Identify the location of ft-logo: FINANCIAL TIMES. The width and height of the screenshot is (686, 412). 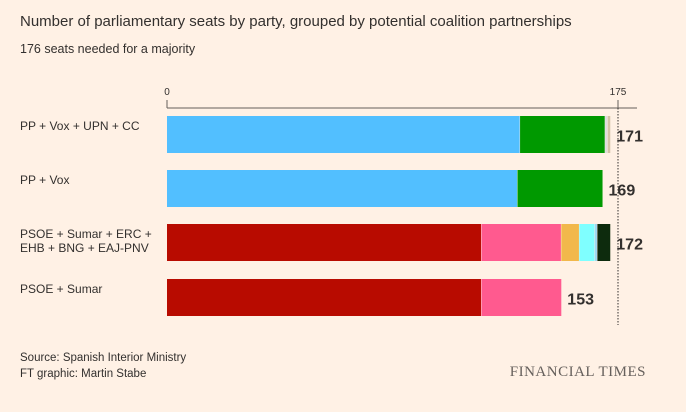
(577, 372).